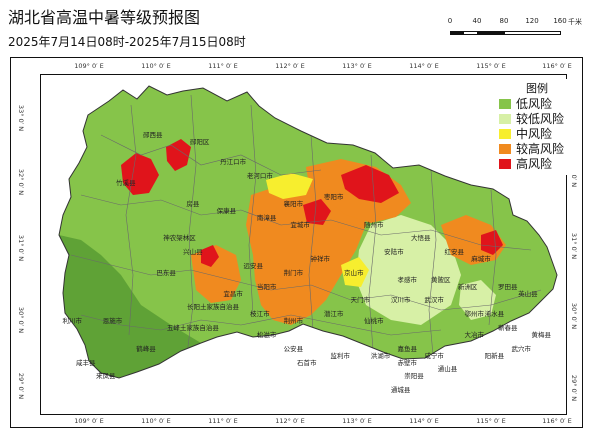 The image size is (598, 433). What do you see at coordinates (179, 238) in the screenshot?
I see `place-label: 神农架林区` at bounding box center [179, 238].